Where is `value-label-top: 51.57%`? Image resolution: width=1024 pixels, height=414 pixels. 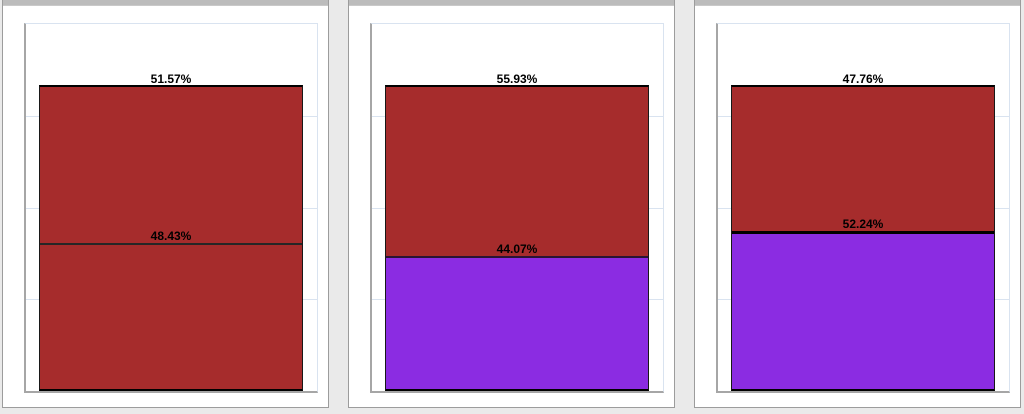
value-label-top: 51.57% is located at coordinates (171, 78).